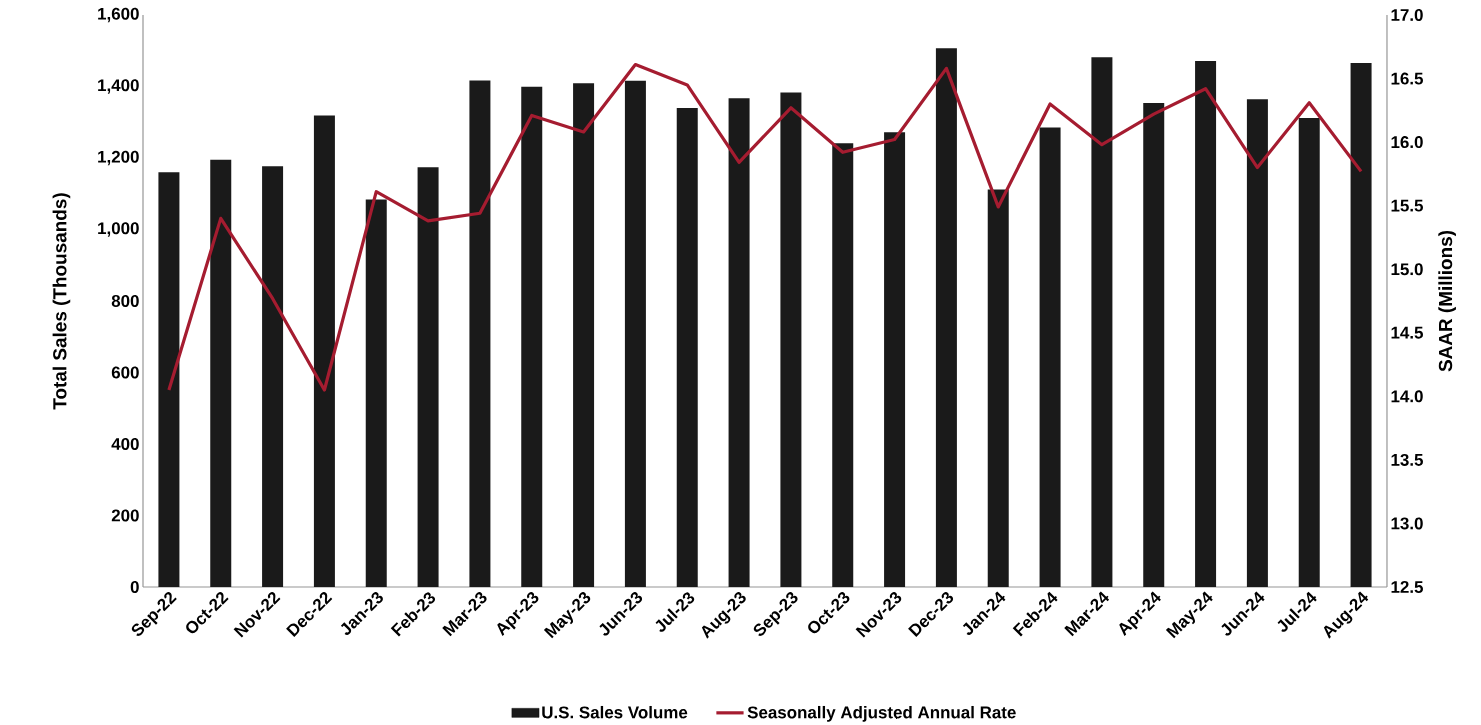 Image resolution: width=1481 pixels, height=725 pixels. I want to click on y2-axis-title: SAAR (Millions), so click(1447, 301).